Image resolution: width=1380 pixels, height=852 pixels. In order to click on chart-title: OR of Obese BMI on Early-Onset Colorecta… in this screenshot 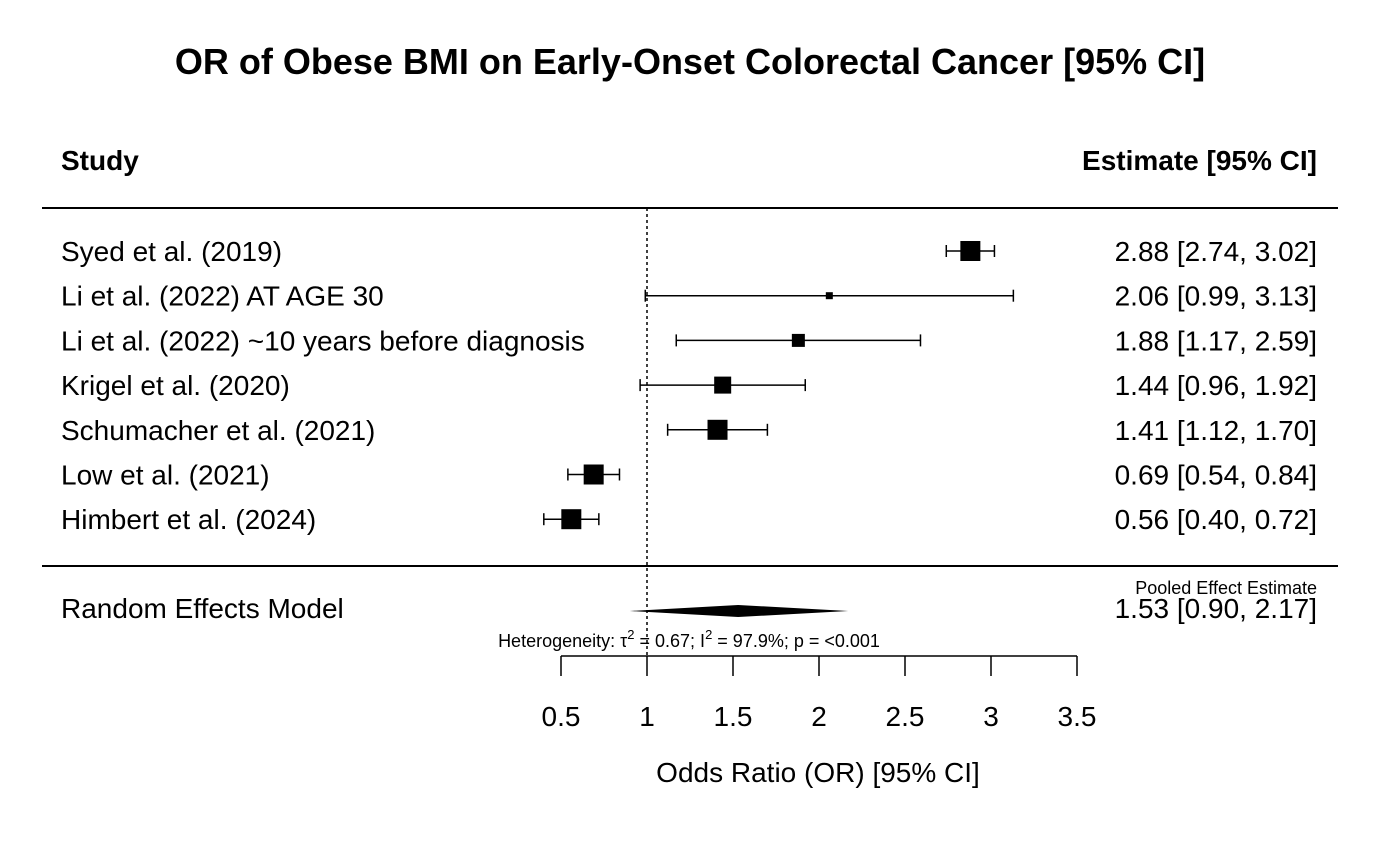, I will do `click(690, 61)`.